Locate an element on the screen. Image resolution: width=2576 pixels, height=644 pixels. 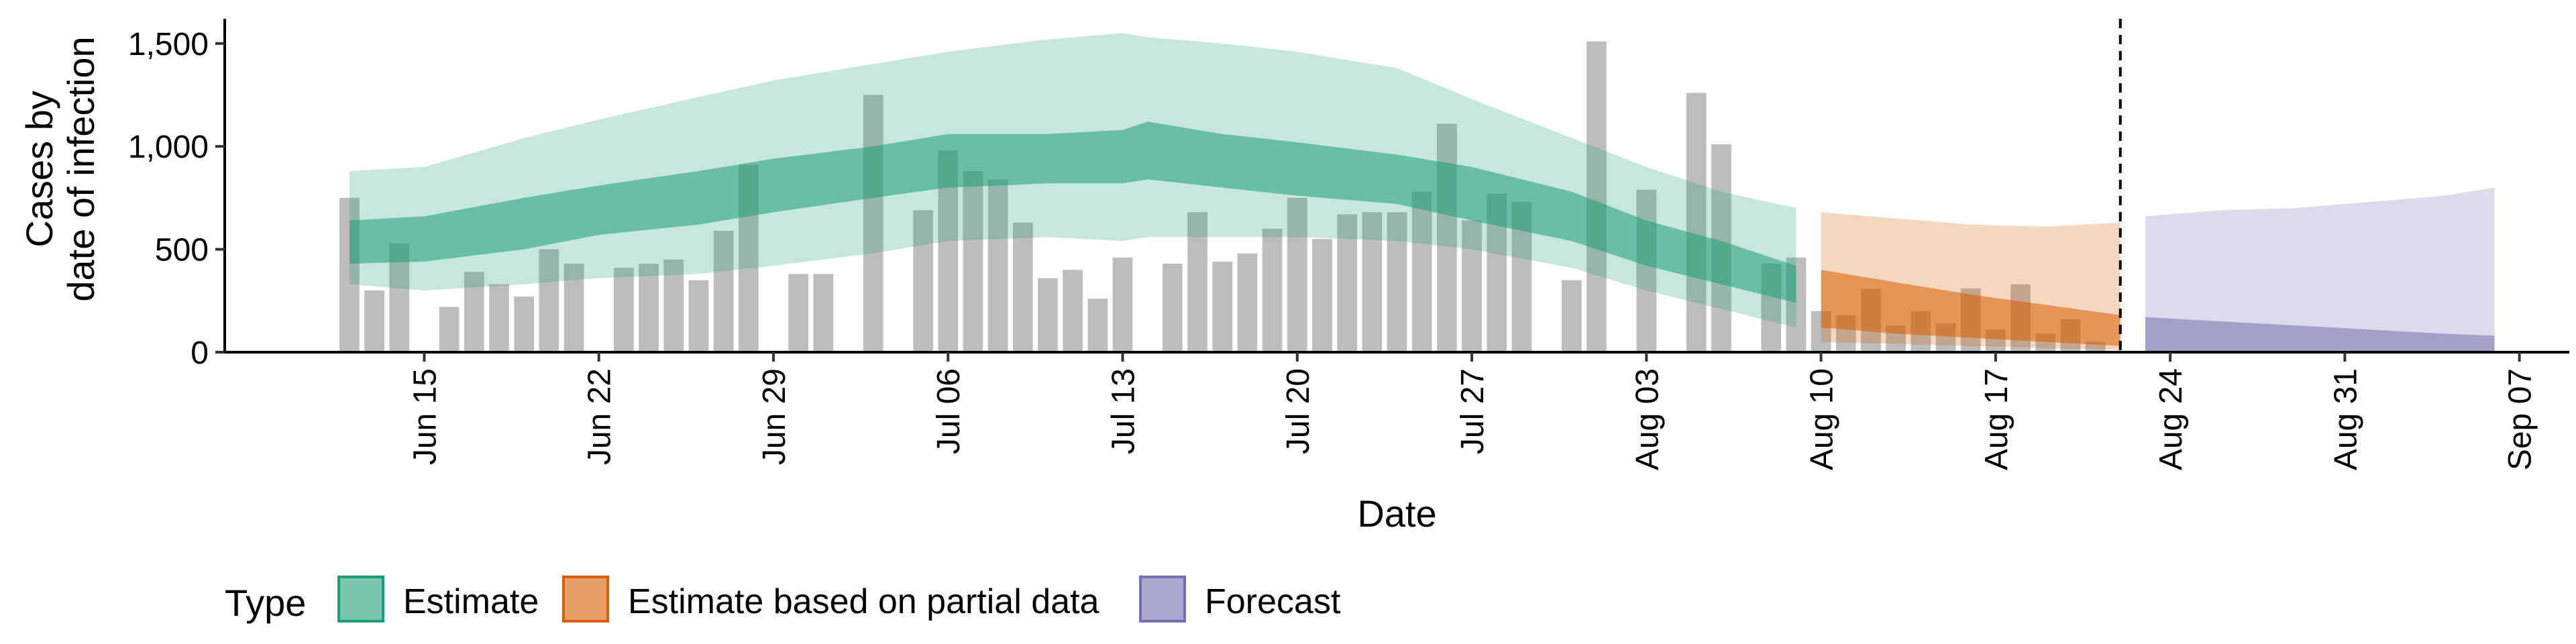
legend-label: Estimate is located at coordinates (471, 601).